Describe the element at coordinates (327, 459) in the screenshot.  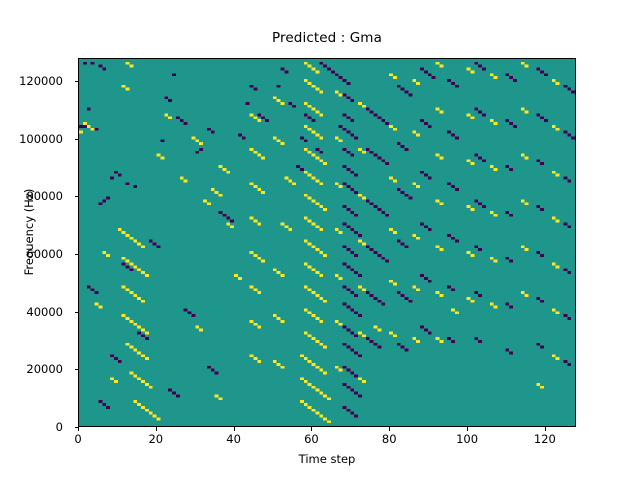
I see `x-axis-label: Time step` at that location.